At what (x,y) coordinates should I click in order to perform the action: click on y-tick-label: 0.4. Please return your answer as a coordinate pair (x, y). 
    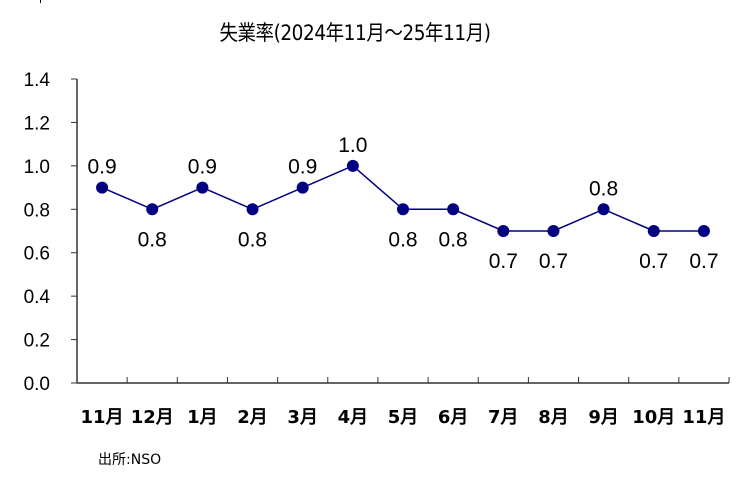
    Looking at the image, I should click on (37, 297).